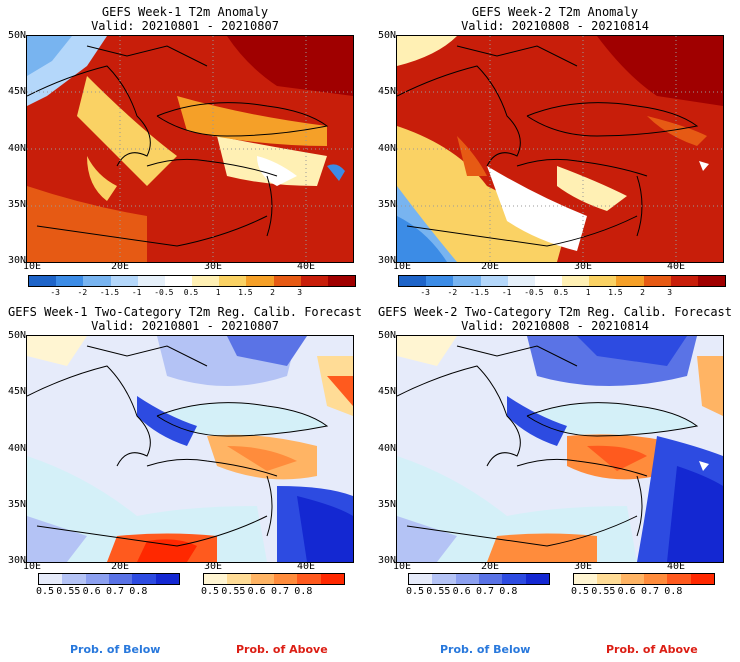 The image size is (740, 662). Describe the element at coordinates (282, 649) in the screenshot. I see `prob-above-legend: Prob. of Above` at that location.